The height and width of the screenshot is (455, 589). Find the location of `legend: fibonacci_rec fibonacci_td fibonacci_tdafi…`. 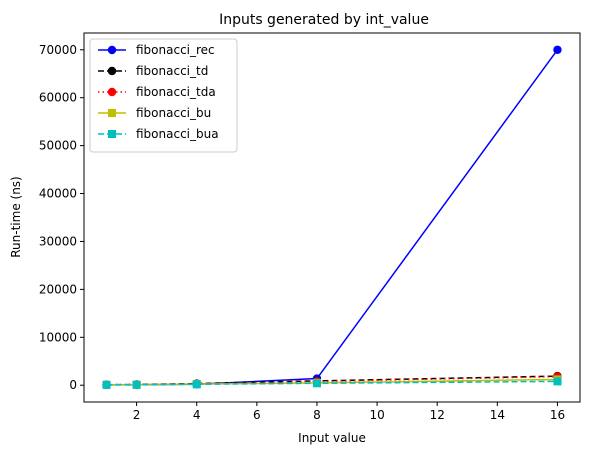

legend: fibonacci_rec fibonacci_td fibonacci_tdafi… is located at coordinates (163, 95).